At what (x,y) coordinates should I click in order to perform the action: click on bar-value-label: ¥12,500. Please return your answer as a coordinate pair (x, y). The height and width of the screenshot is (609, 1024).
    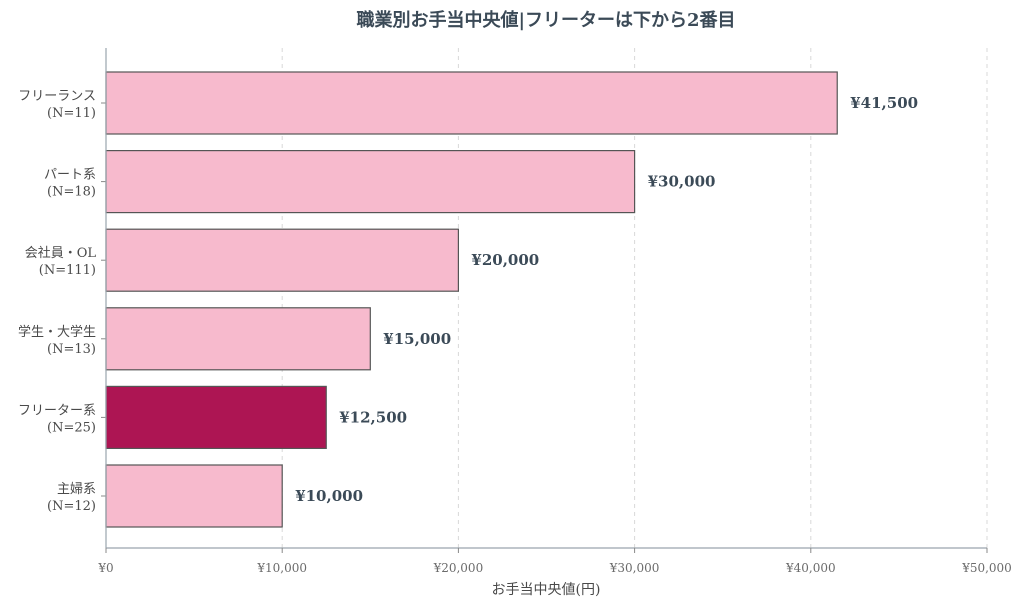
    Looking at the image, I should click on (373, 417).